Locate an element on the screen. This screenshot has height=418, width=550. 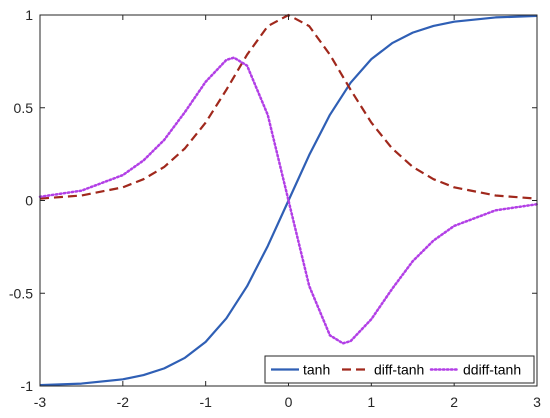
y-tick-label: -0.5 is located at coordinates (21, 293).